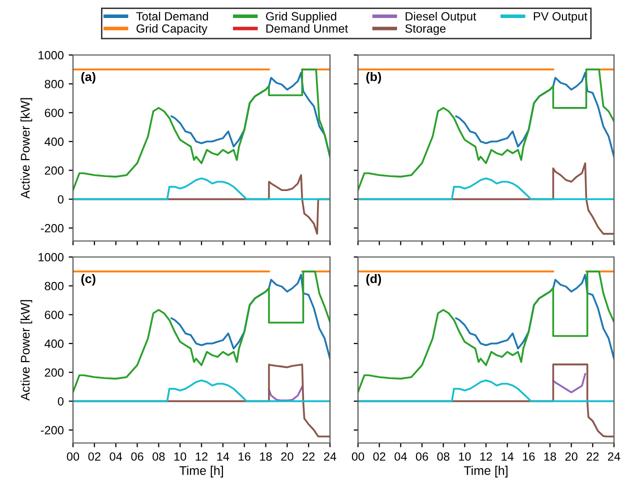  Describe the element at coordinates (441, 17) in the screenshot. I see `legend-label: Diesel Output` at that location.